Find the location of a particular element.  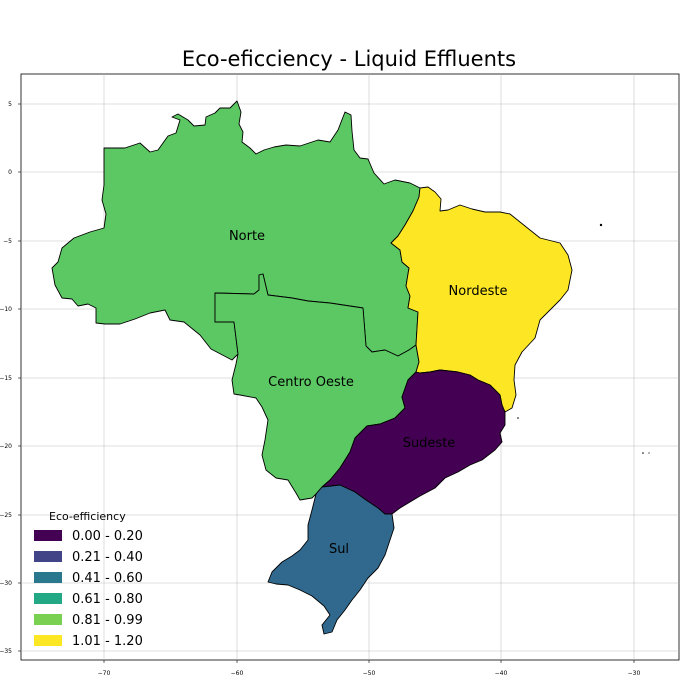

x-tick-label: −70 is located at coordinates (104, 673).